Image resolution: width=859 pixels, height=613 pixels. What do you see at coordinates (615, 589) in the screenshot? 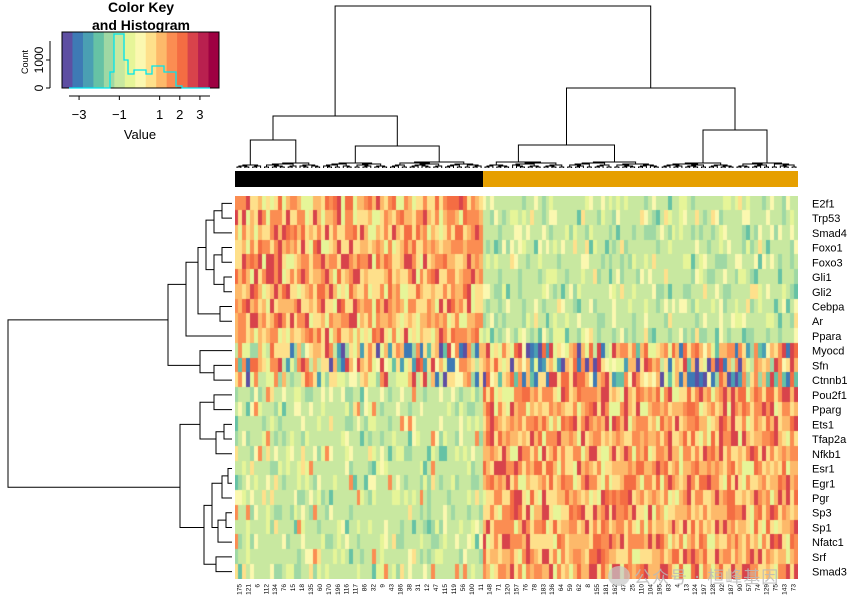
I see `column-label: 162` at bounding box center [615, 589].